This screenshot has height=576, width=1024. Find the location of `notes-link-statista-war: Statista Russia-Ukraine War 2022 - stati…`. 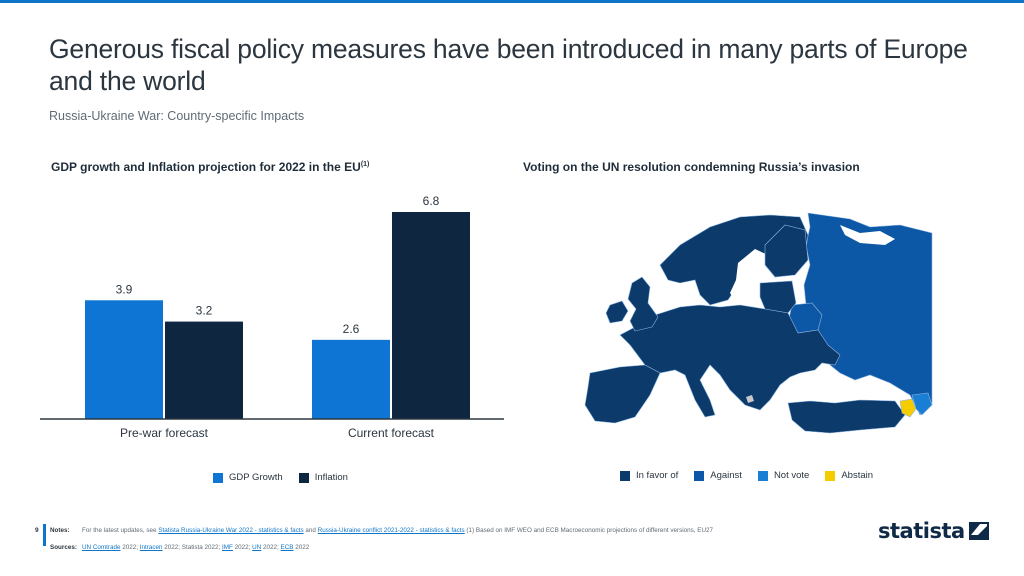

notes-link-statista-war: Statista Russia-Ukraine War 2022 - stati… is located at coordinates (231, 530).